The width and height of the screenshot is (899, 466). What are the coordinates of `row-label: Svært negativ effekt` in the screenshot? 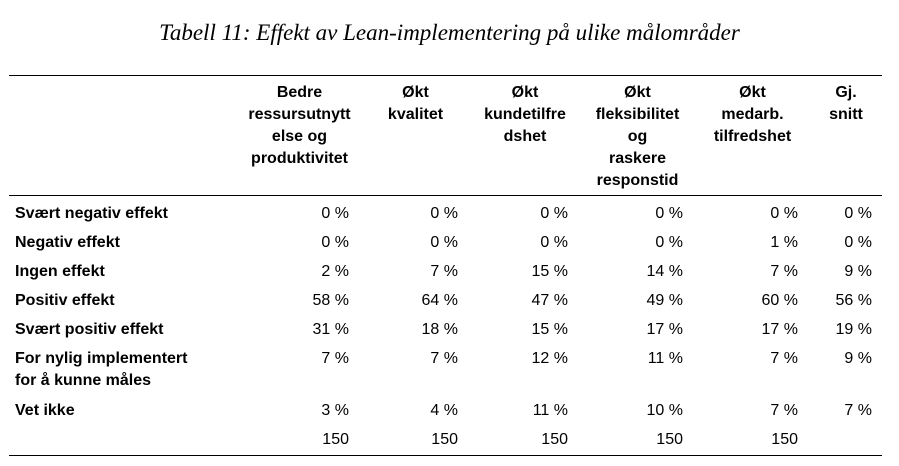 It's located at (91, 213).